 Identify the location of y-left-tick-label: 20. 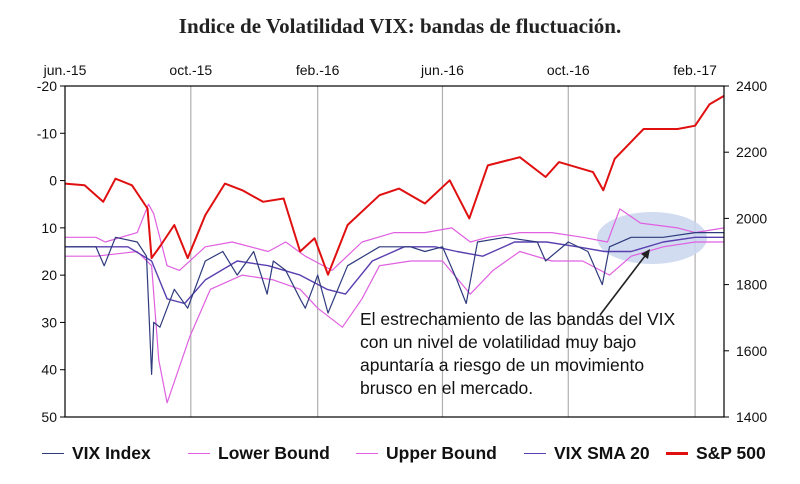
(49, 275).